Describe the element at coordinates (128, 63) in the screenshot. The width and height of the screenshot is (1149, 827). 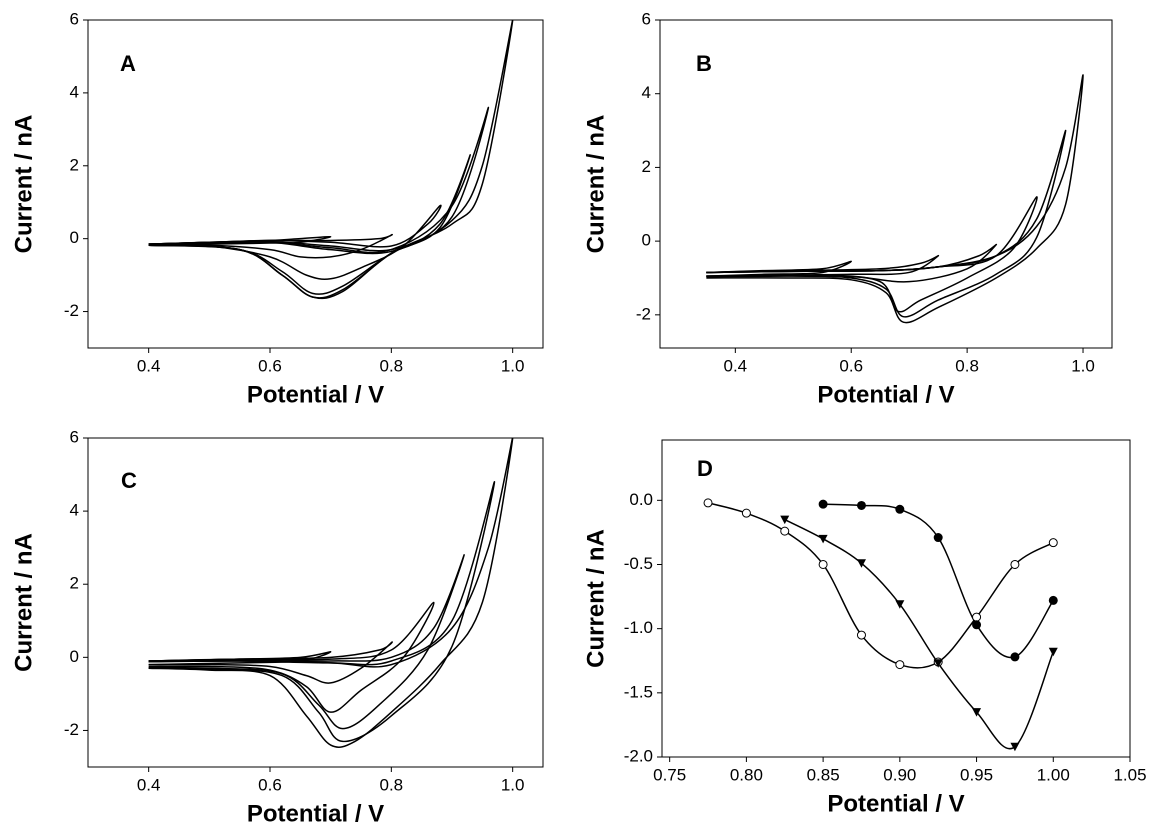
I see `panel-label: A` at that location.